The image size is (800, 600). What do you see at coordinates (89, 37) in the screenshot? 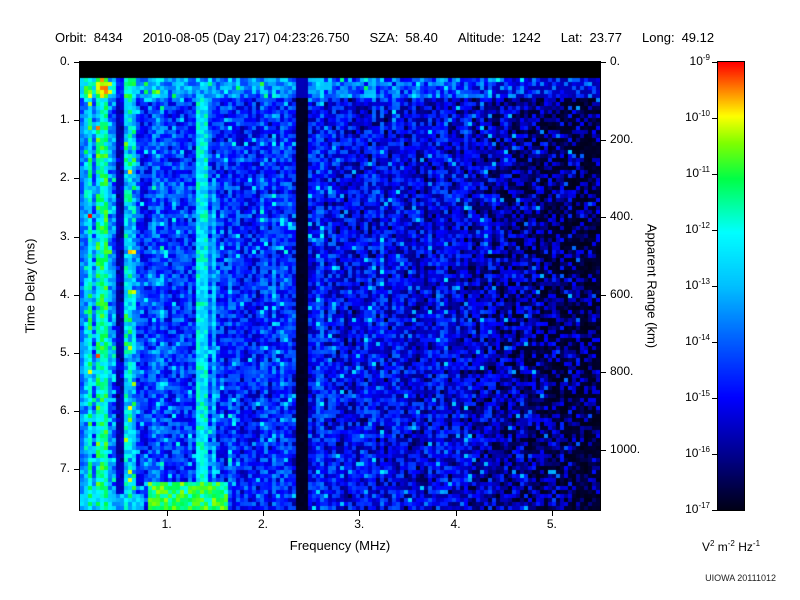
I see `orbit-field: Orbit: 8434` at bounding box center [89, 37].